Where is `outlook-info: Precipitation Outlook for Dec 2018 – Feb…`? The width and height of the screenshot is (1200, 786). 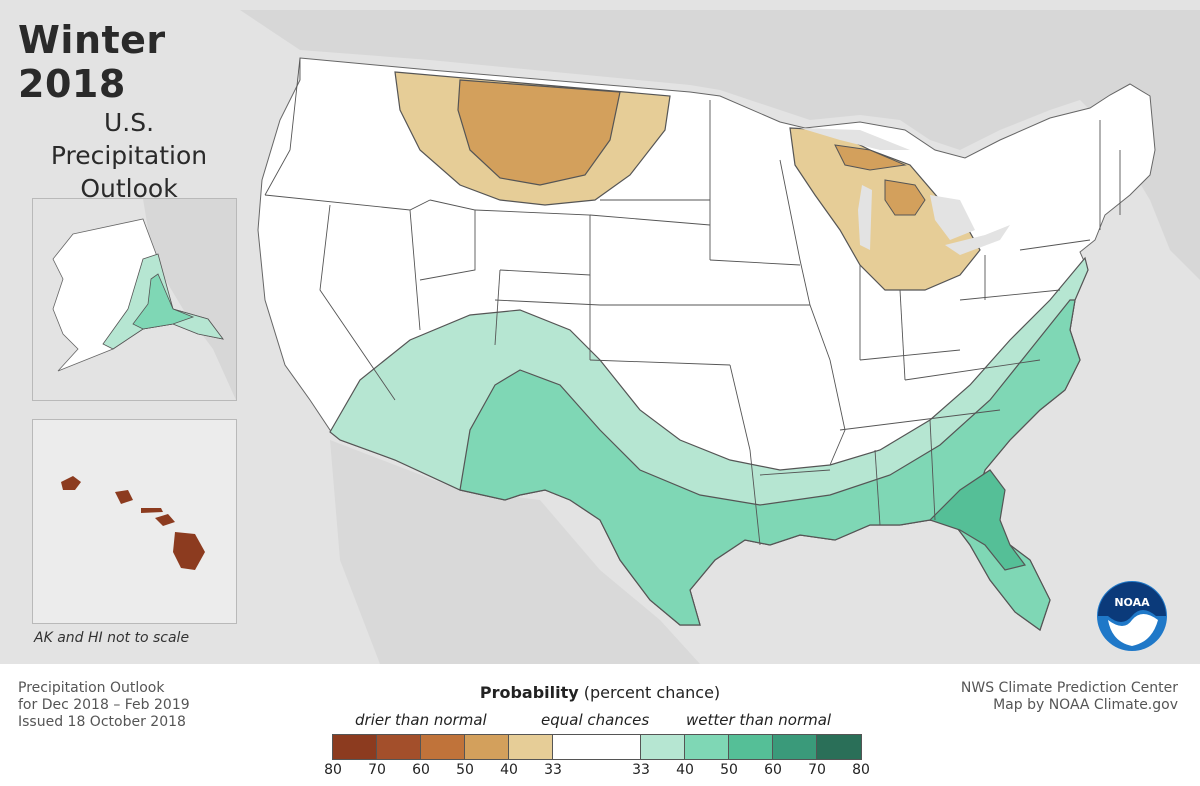 outlook-info: Precipitation Outlook for Dec 2018 – Feb… is located at coordinates (104, 705).